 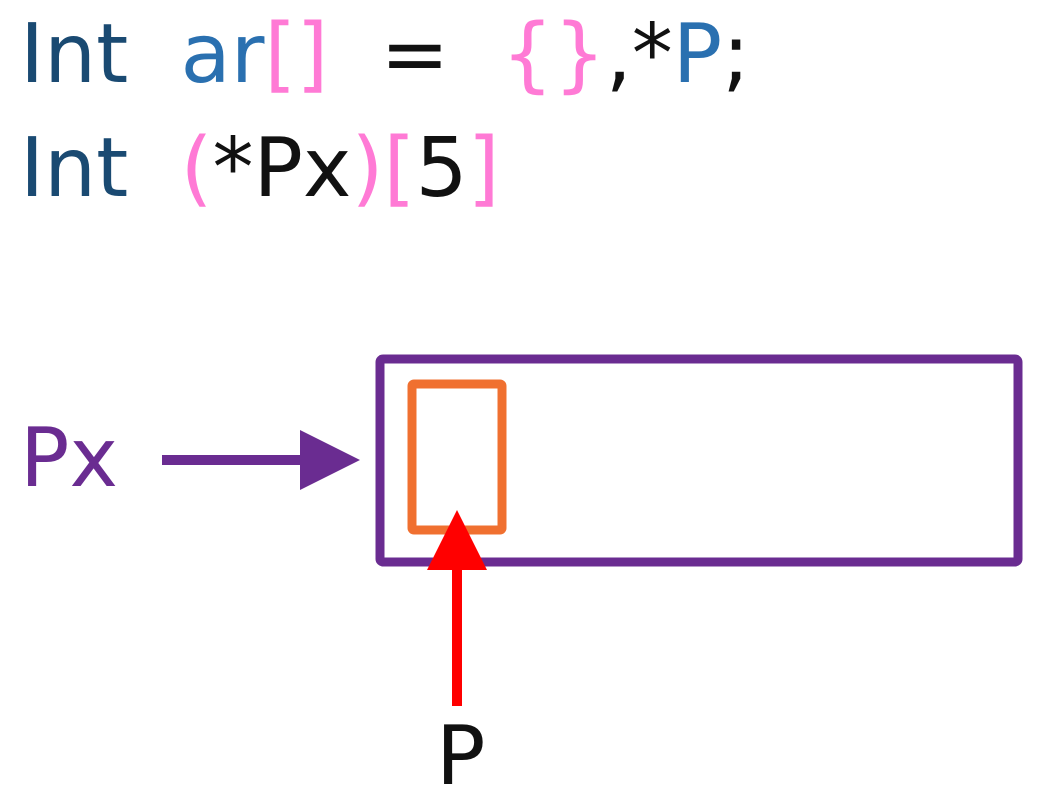 What do you see at coordinates (461, 754) in the screenshot?
I see `p-label: P` at bounding box center [461, 754].